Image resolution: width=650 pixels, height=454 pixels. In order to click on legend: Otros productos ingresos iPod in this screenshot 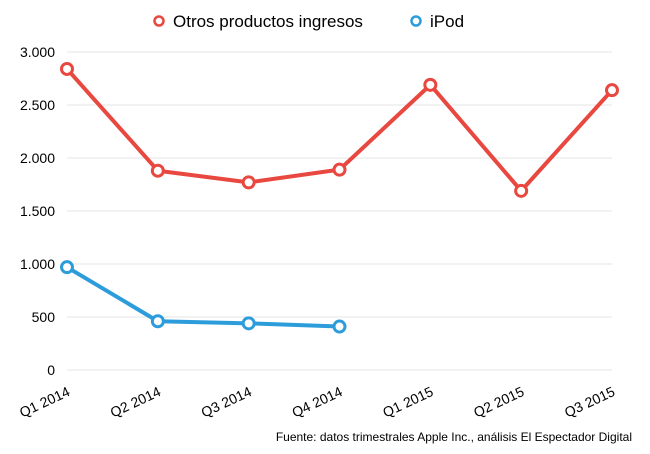, I will do `click(308, 21)`.